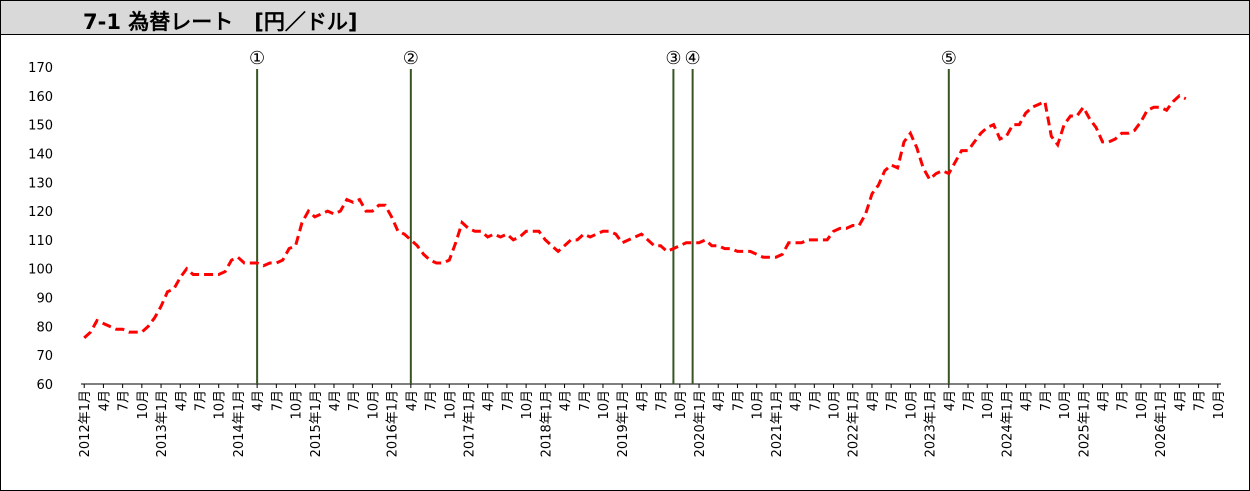 This screenshot has width=1250, height=491. I want to click on y-tick-label: 130, so click(40, 183).